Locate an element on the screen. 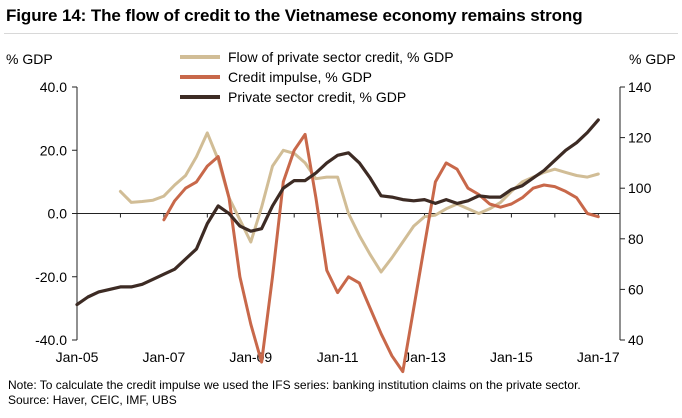  left-axis-unit-label: % GDP is located at coordinates (29, 59).